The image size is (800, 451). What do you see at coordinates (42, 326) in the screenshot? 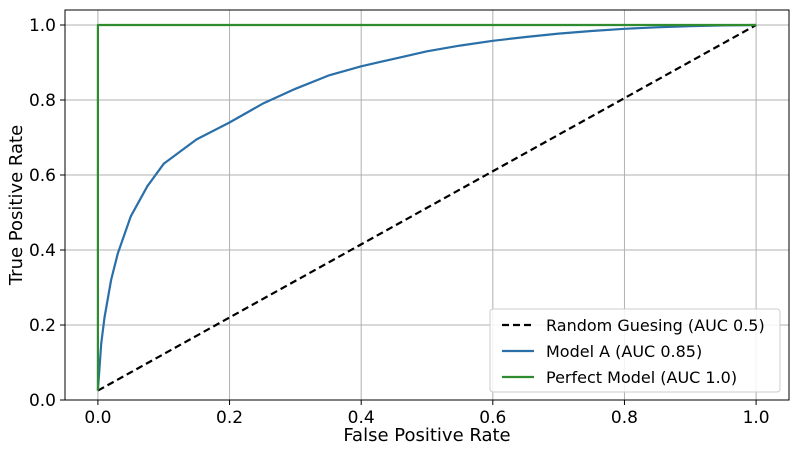
I see `y-tick-label: 0.2` at bounding box center [42, 326].